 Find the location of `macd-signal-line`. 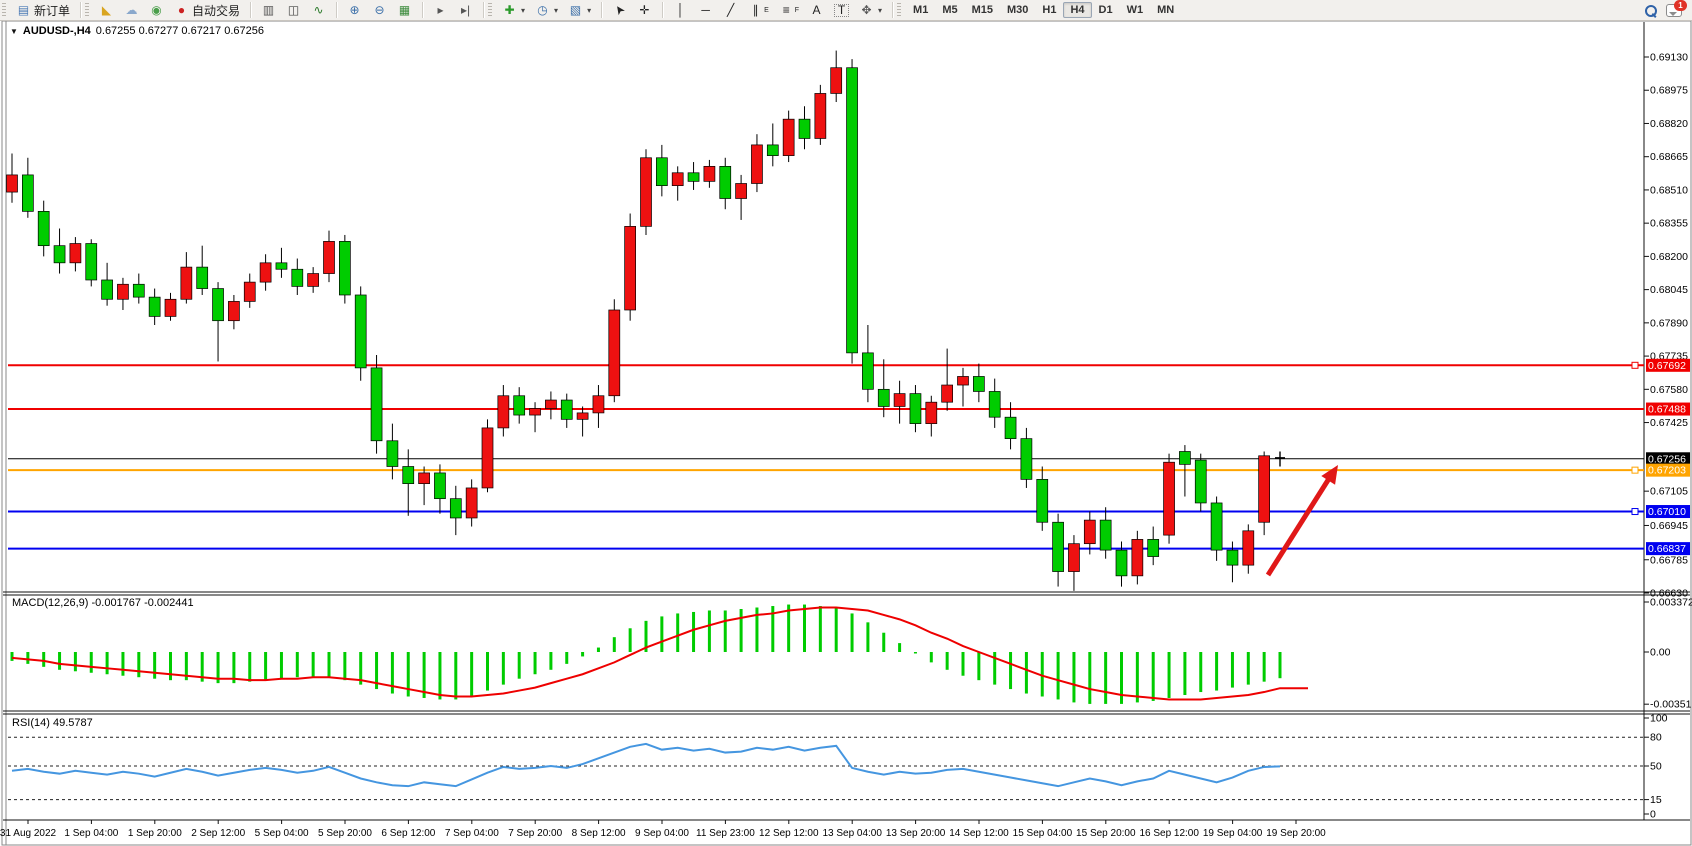

macd-signal-line is located at coordinates (659, 653).